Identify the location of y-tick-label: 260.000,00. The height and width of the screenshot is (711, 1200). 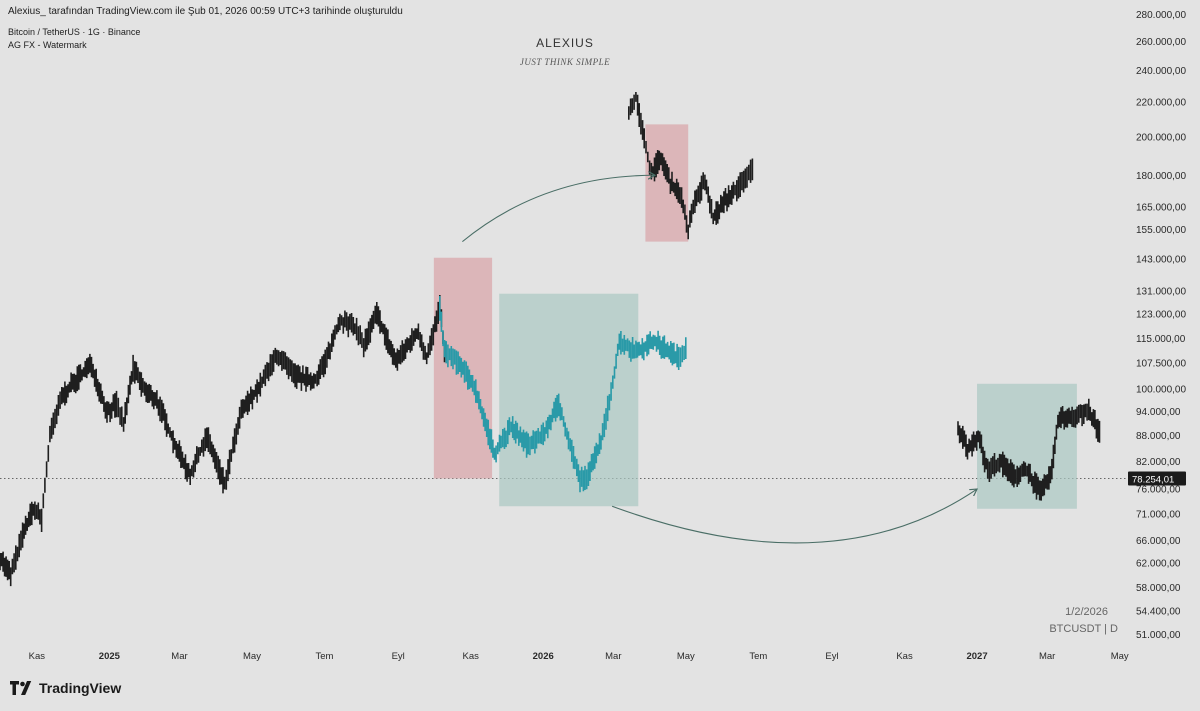
(1161, 42).